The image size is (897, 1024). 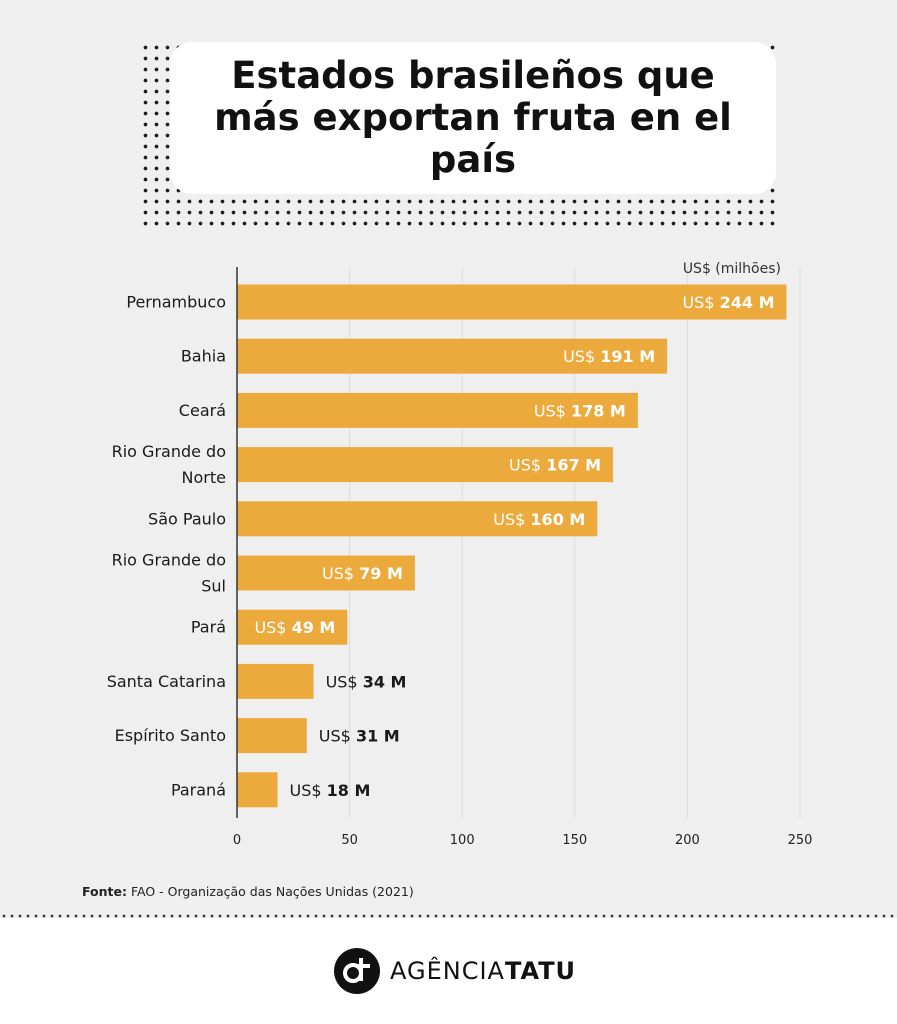 What do you see at coordinates (362, 573) in the screenshot?
I see `data-label: US$ 79 M` at bounding box center [362, 573].